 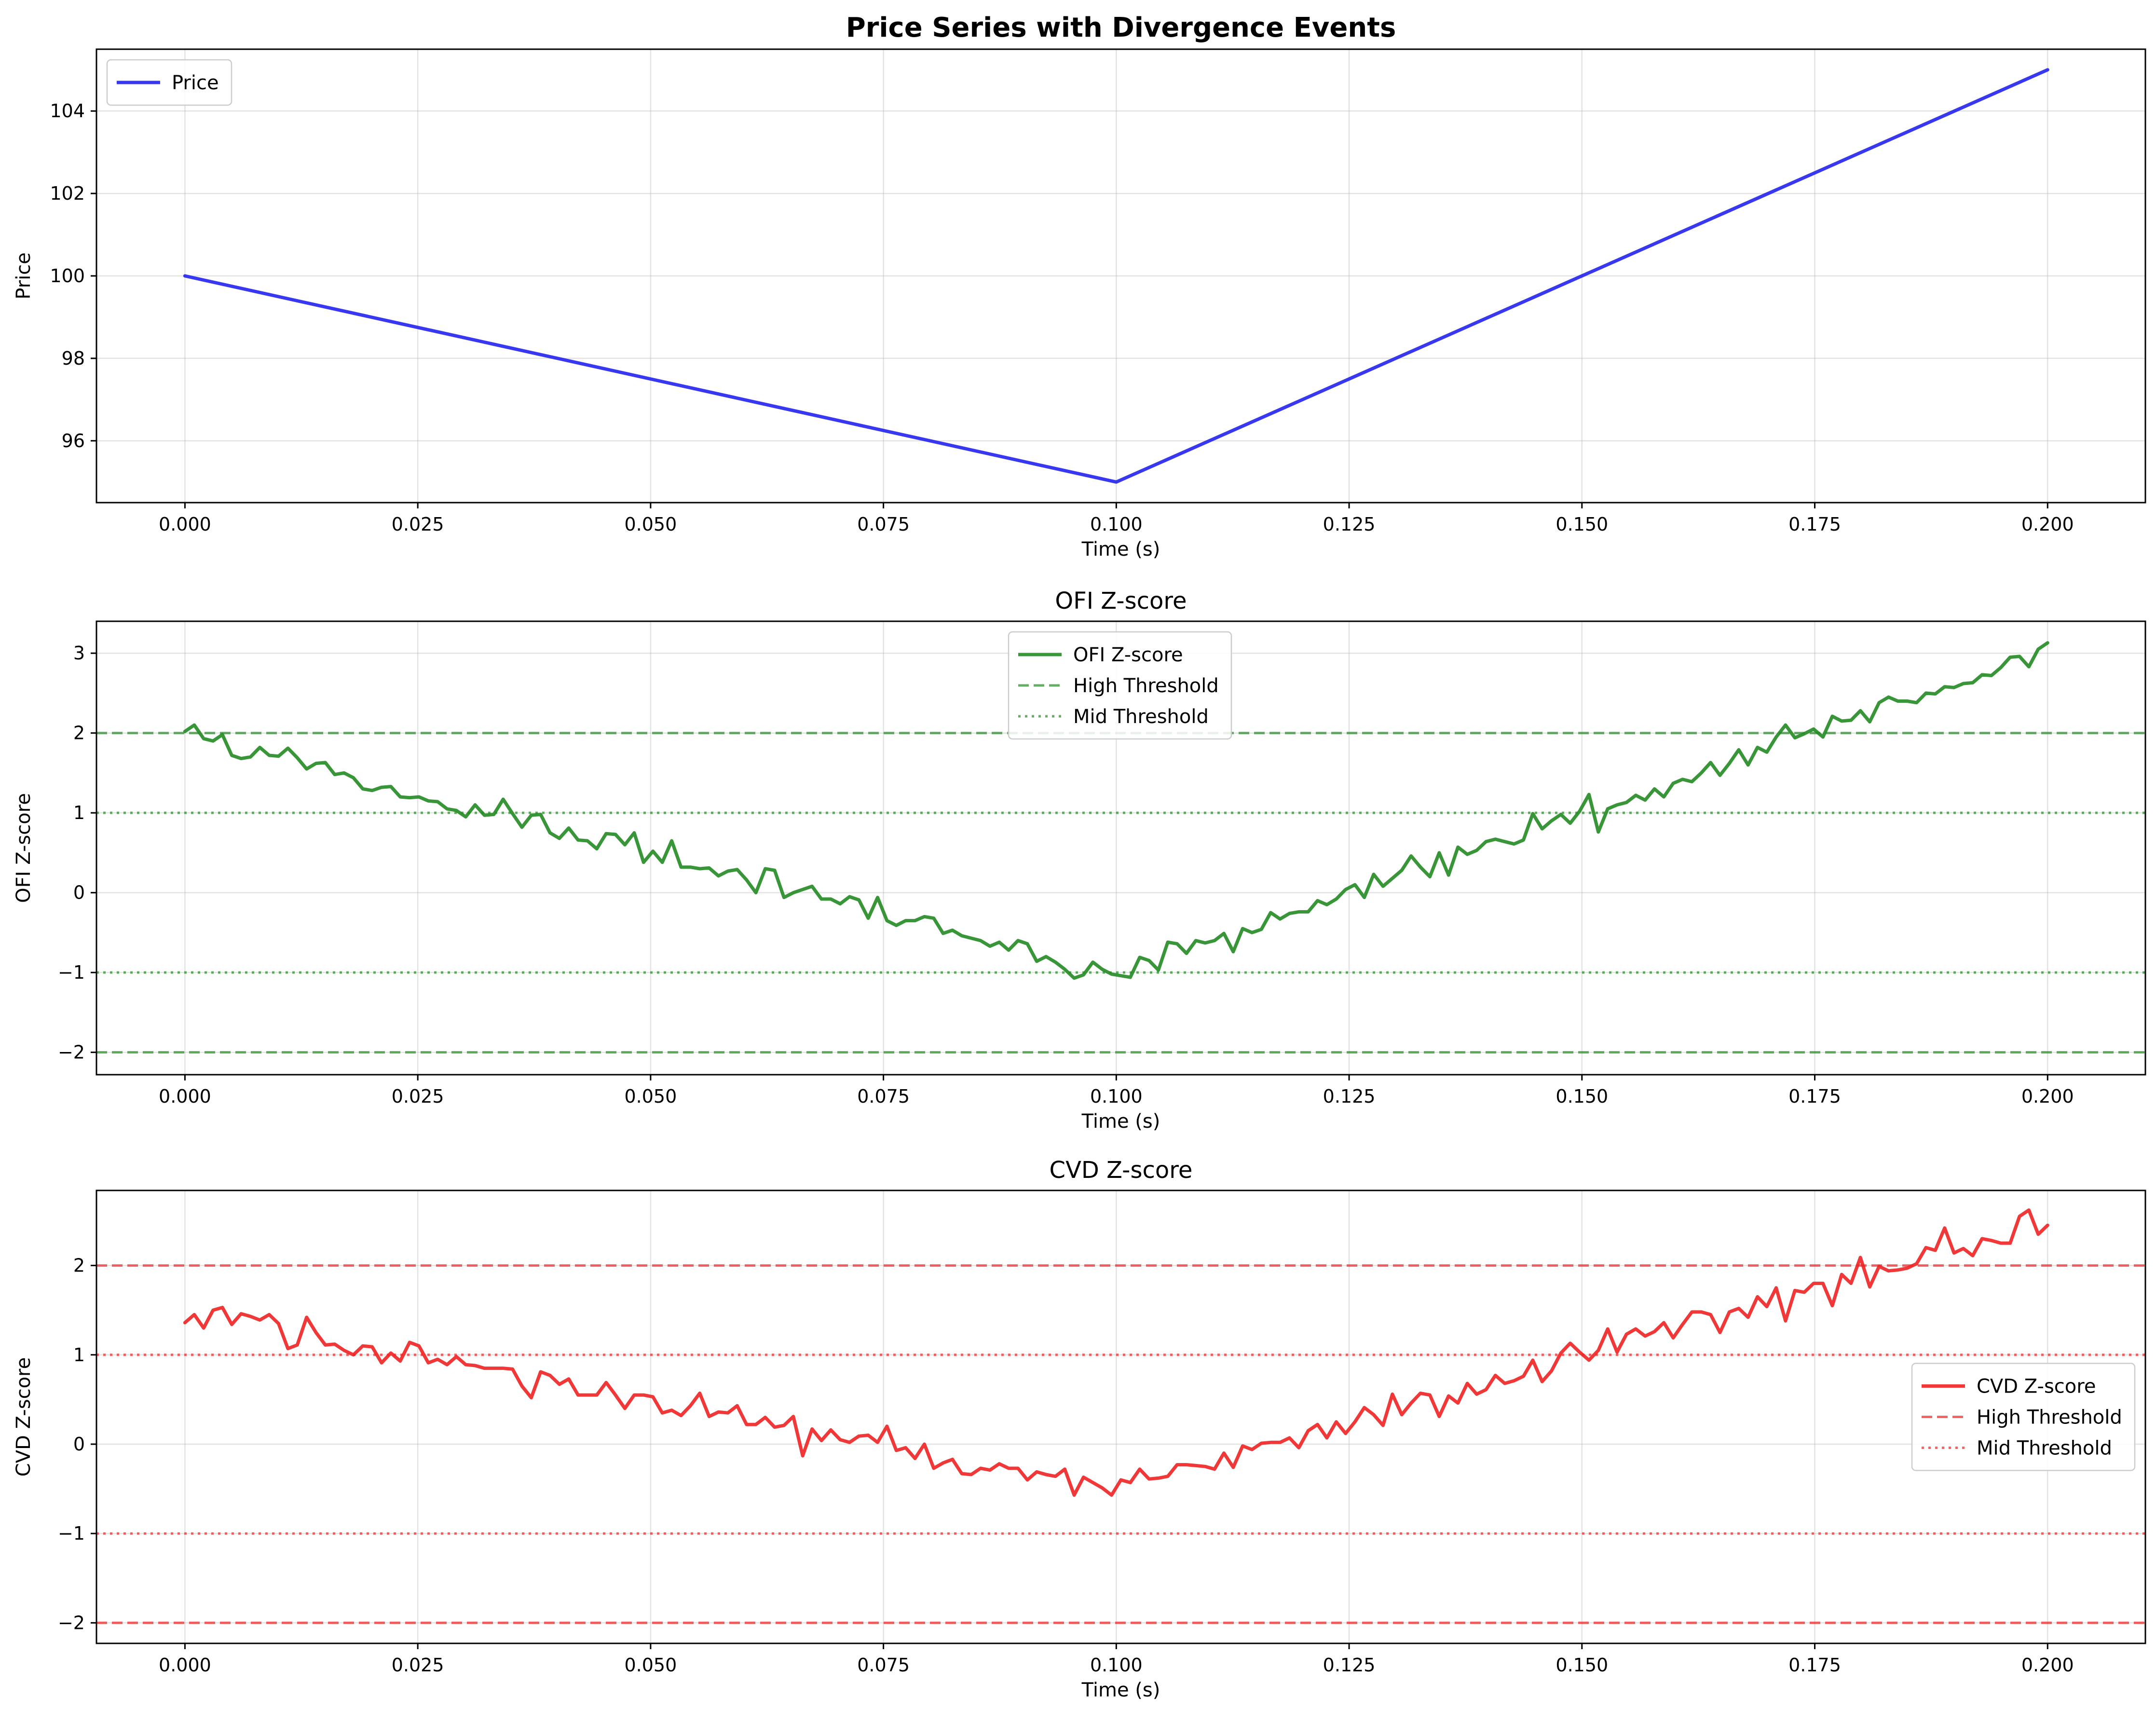 I want to click on legend: Price, so click(x=169, y=82).